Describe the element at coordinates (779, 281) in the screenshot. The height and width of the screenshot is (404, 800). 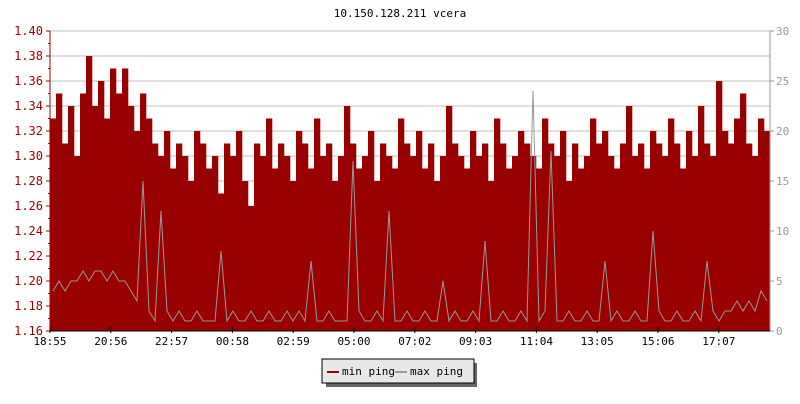
I see `y-right-tick-label: 5` at that location.